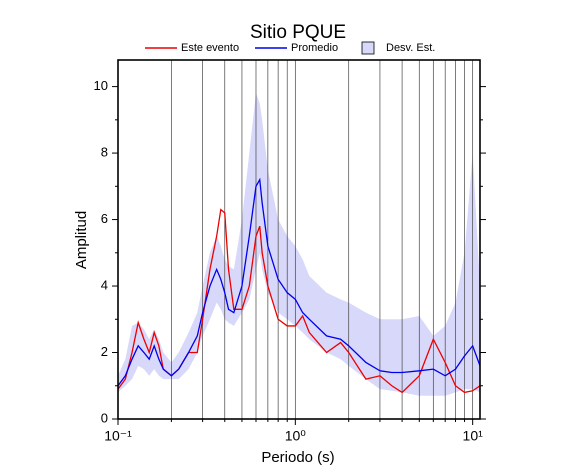 This screenshot has height=475, width=586. I want to click on x-axis-label: Periodo (s), so click(297, 457).